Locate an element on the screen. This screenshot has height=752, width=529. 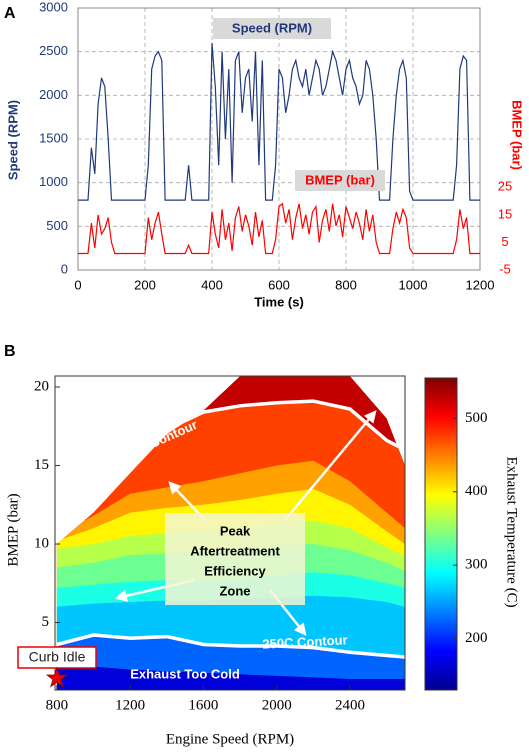
zone-label: Efficiency is located at coordinates (235, 570).